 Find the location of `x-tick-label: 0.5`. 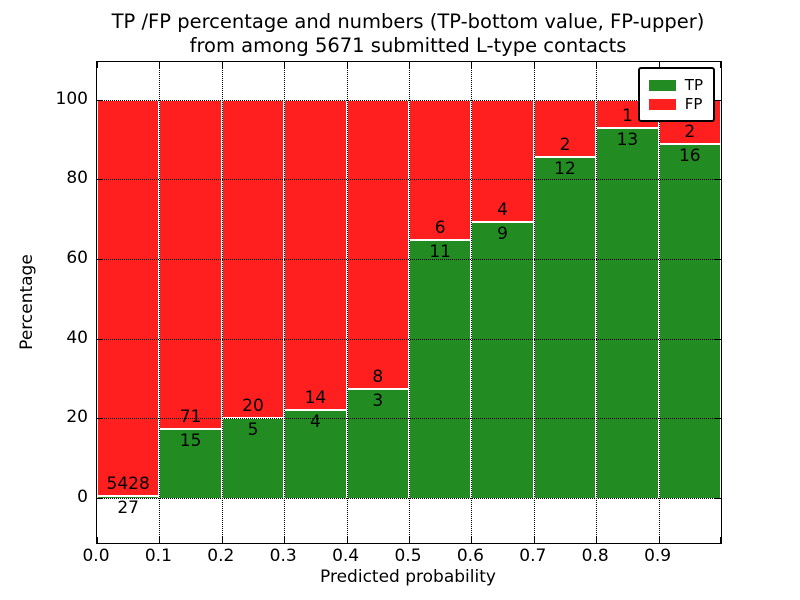

x-tick-label: 0.5 is located at coordinates (408, 556).